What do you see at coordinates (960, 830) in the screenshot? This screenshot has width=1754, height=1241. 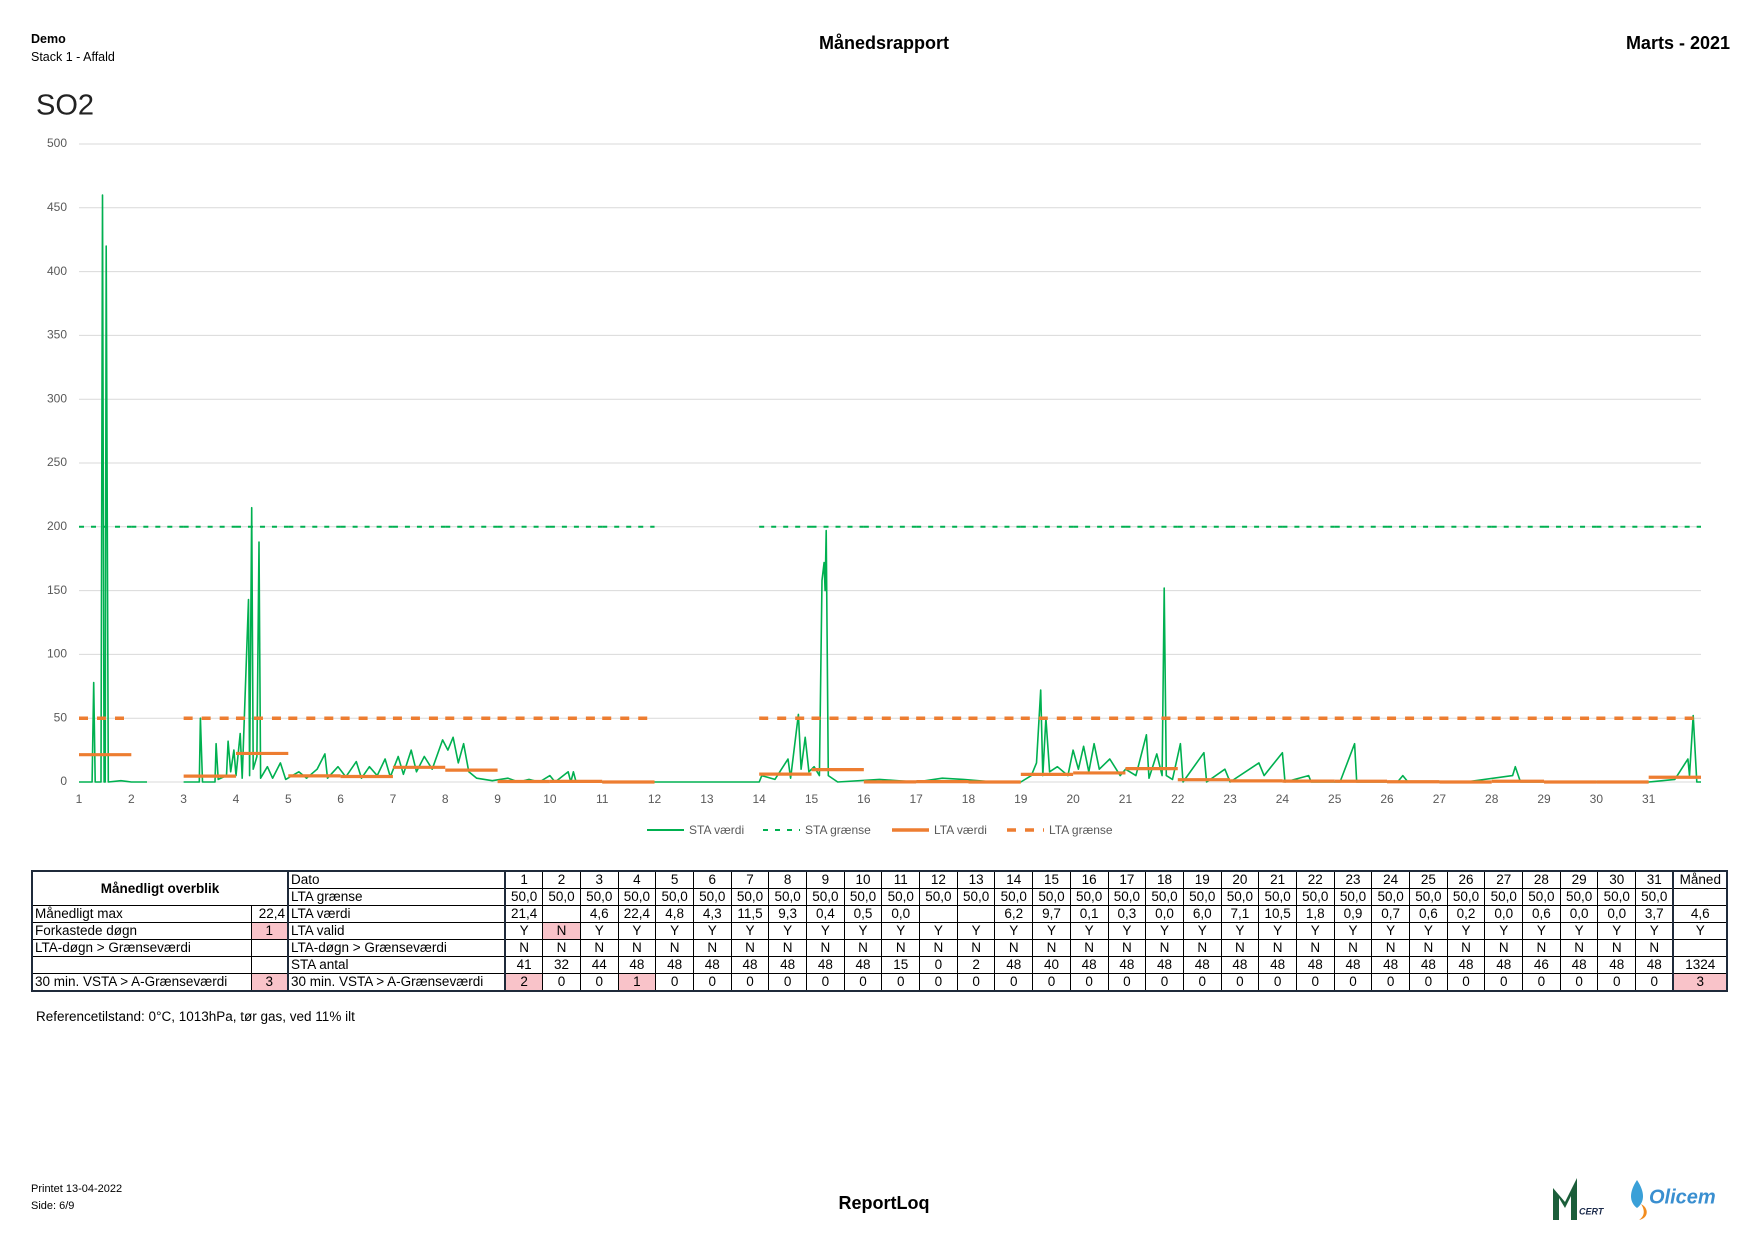 I see `legend-label: LTA værdi` at bounding box center [960, 830].